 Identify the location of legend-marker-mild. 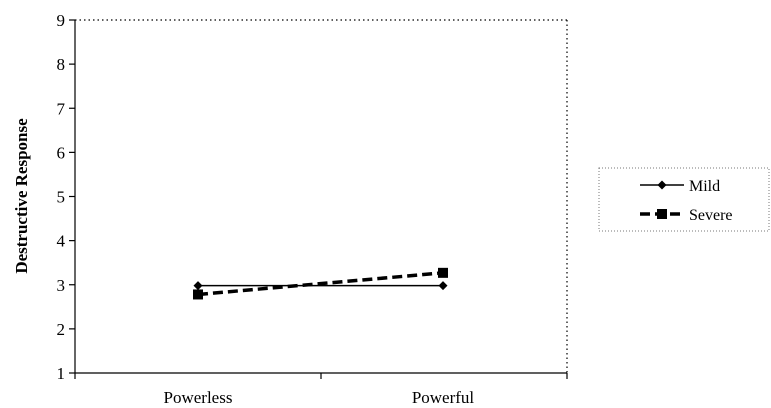
(662, 185).